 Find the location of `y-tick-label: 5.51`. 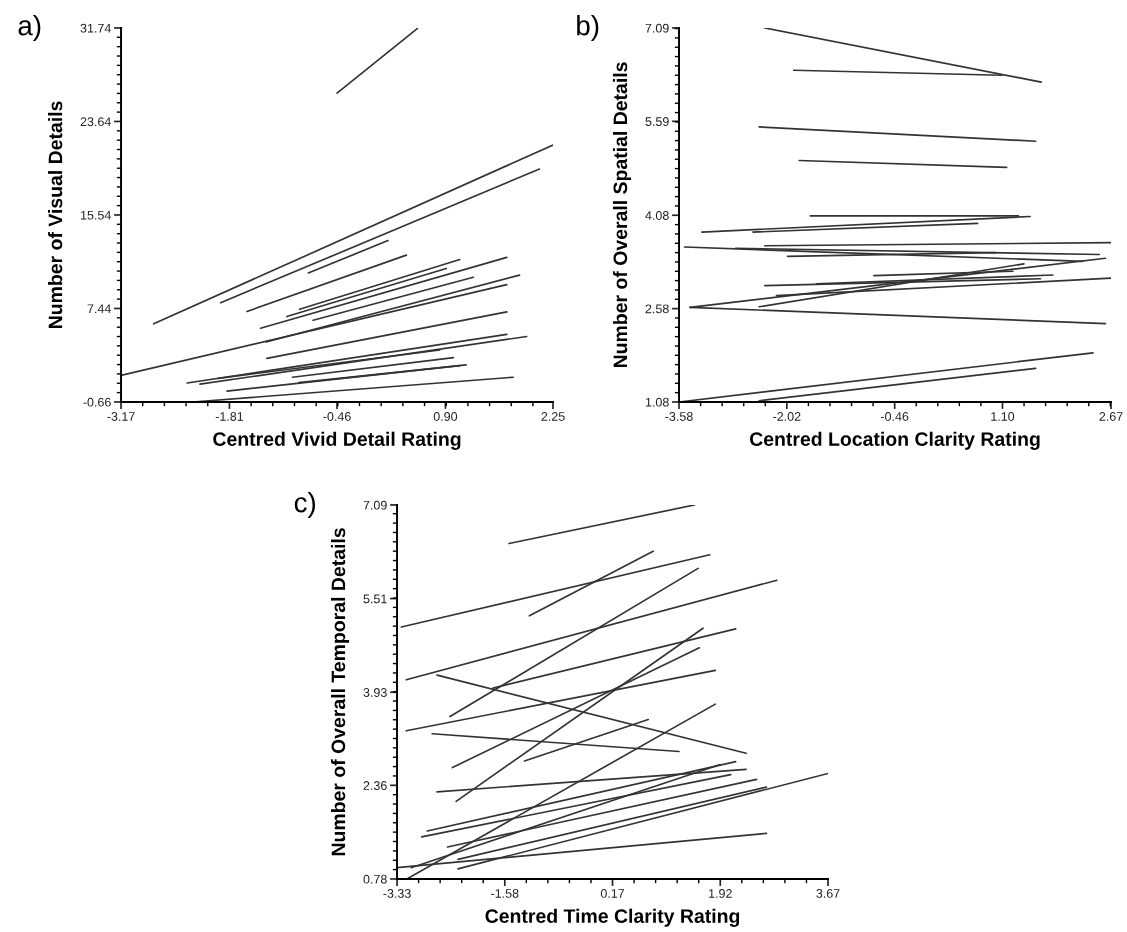

y-tick-label: 5.51 is located at coordinates (375, 599).